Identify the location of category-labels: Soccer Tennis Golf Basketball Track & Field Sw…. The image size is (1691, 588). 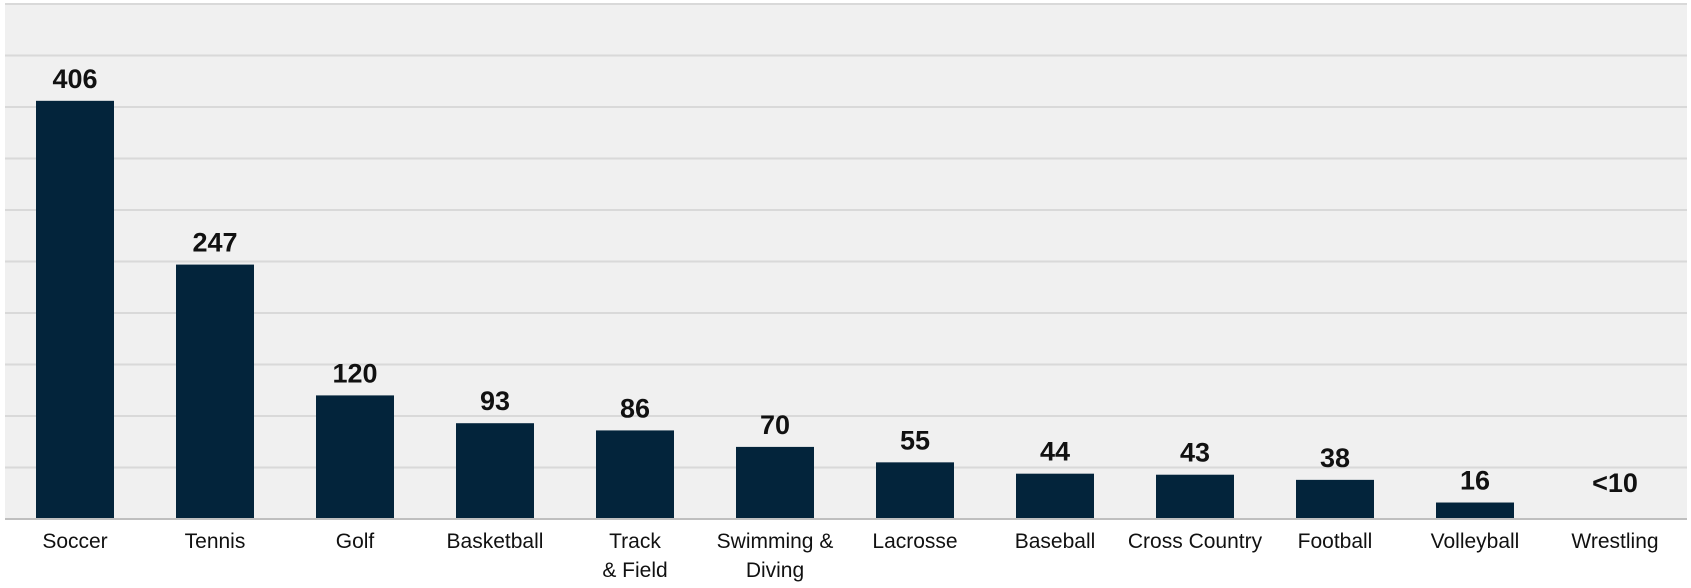
(850, 556).